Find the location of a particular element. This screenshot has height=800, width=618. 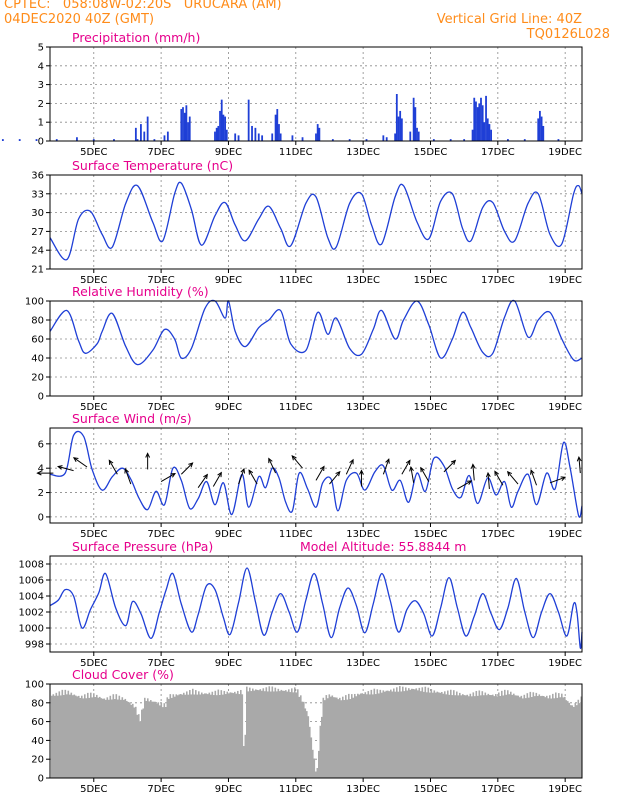

wind-frame is located at coordinates (316, 475).